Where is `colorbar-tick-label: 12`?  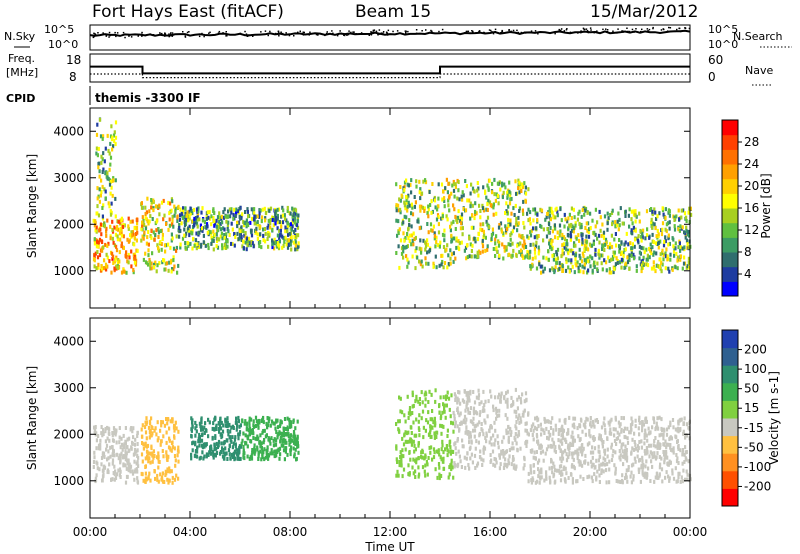
colorbar-tick-label: 12 is located at coordinates (751, 230).